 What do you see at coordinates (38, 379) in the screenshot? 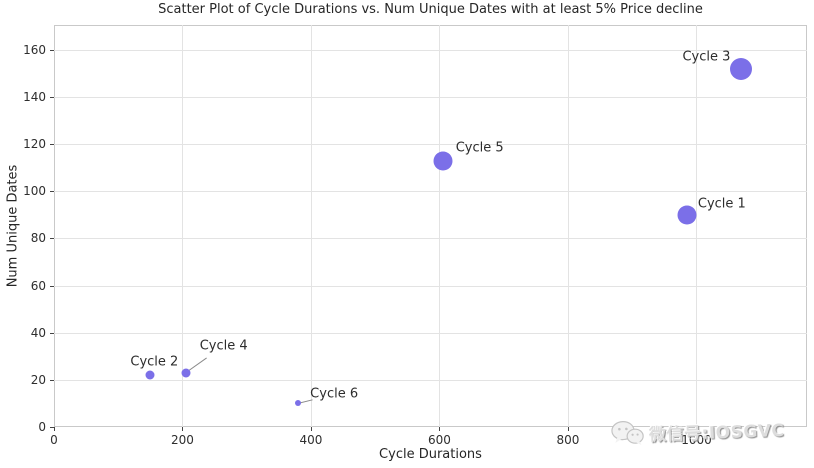
I see `y-tick-label: 20` at bounding box center [38, 379].